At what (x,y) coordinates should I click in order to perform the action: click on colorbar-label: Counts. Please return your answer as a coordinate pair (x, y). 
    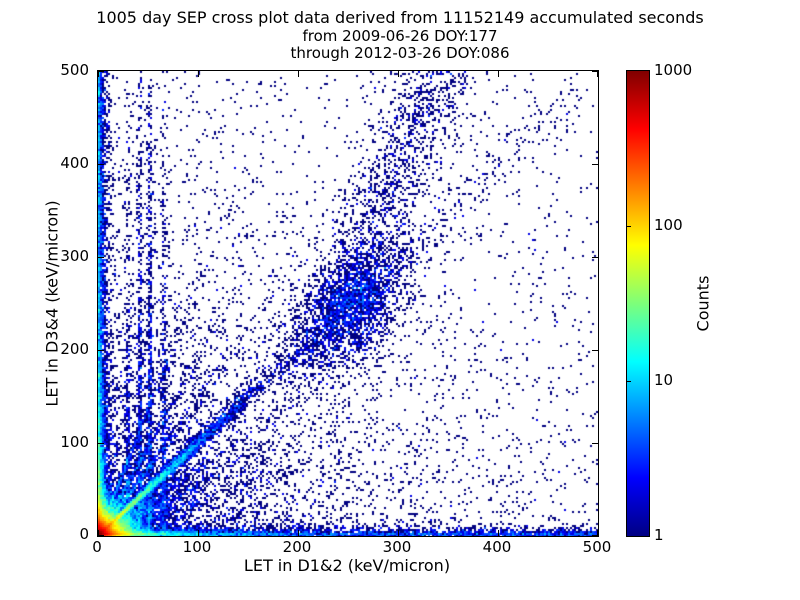
    Looking at the image, I should click on (703, 303).